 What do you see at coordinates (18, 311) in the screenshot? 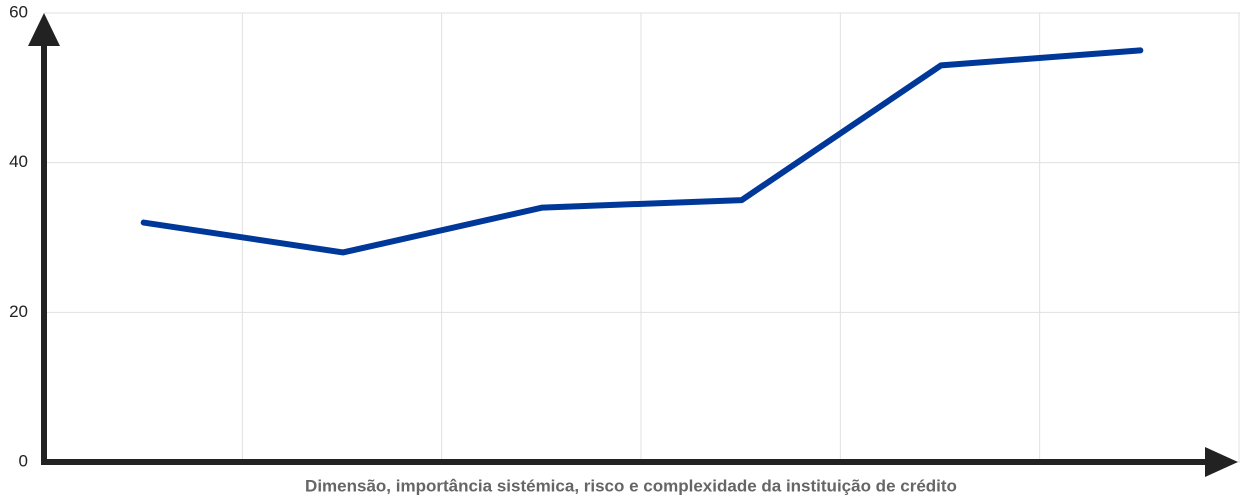
I see `y-tick-label: 20` at bounding box center [18, 311].